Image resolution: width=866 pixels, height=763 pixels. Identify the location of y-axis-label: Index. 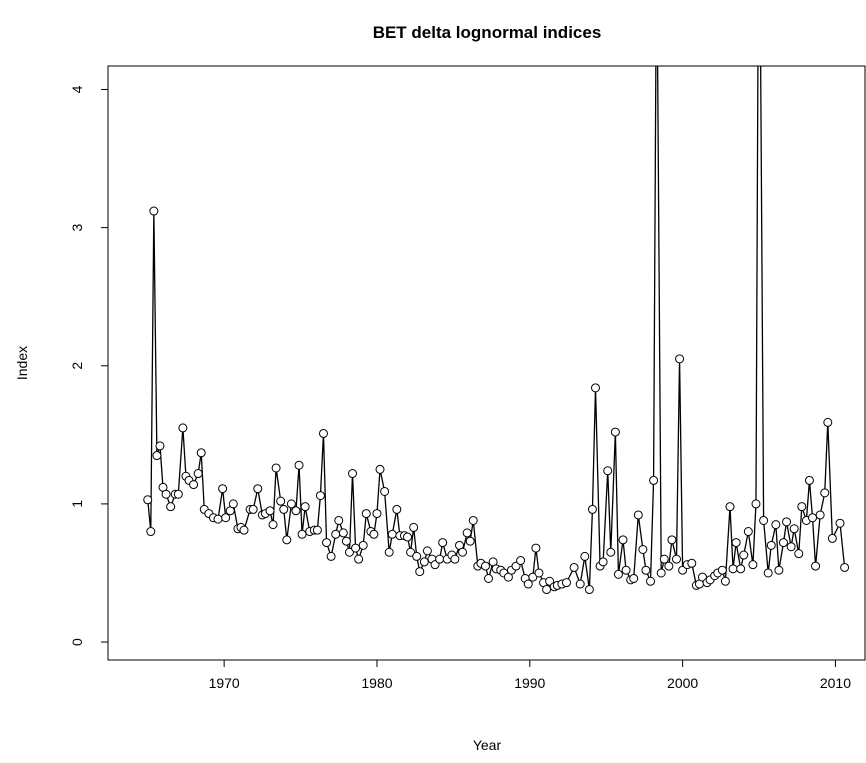
(22, 363).